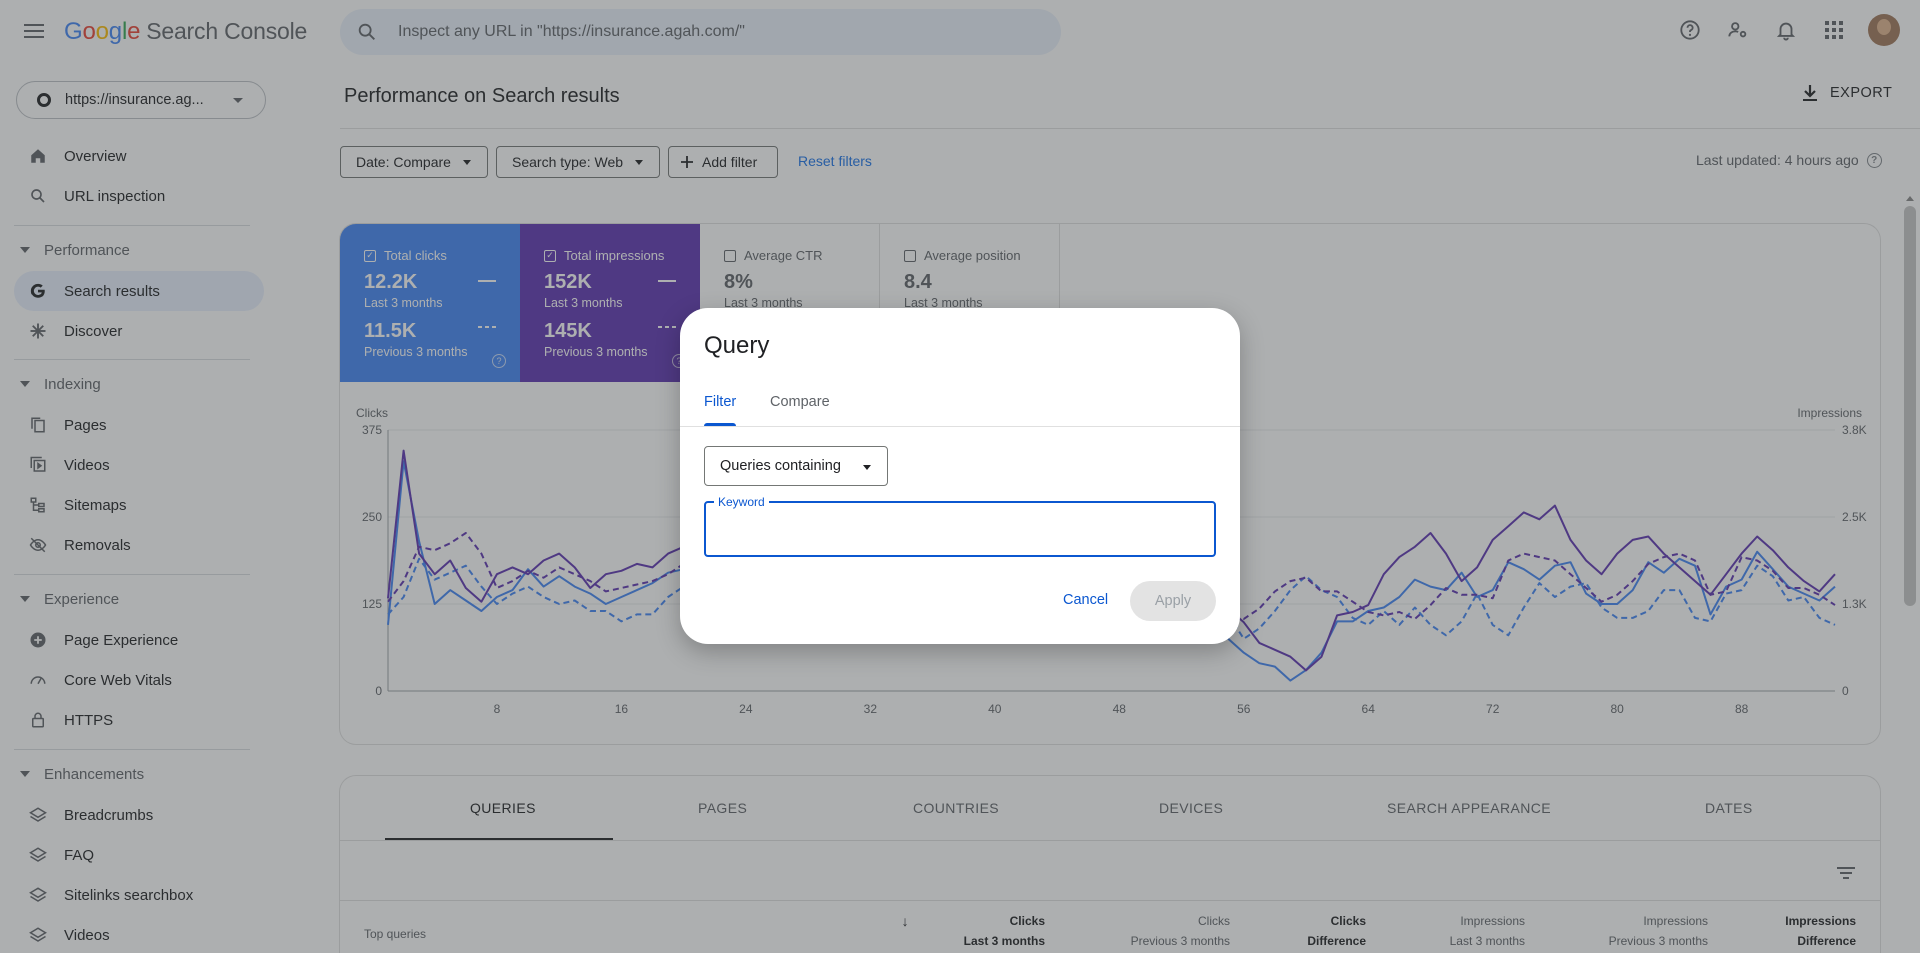  Describe the element at coordinates (800, 402) in the screenshot. I see `dialog-tab-compare: Compare` at that location.